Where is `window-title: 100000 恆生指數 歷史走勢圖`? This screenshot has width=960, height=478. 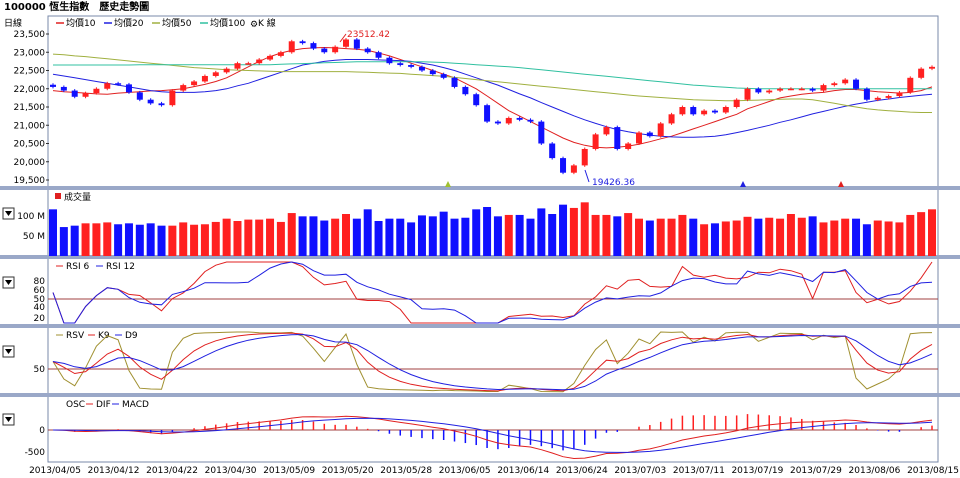 window-title: 100000 恆生指數 歷史走勢圖 is located at coordinates (480, 7).